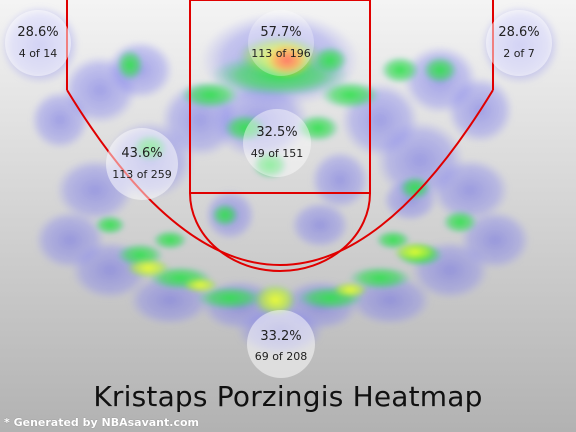  Describe the element at coordinates (101, 422) in the screenshot. I see `credit-text: * Generated by NBAsavant.com` at that location.